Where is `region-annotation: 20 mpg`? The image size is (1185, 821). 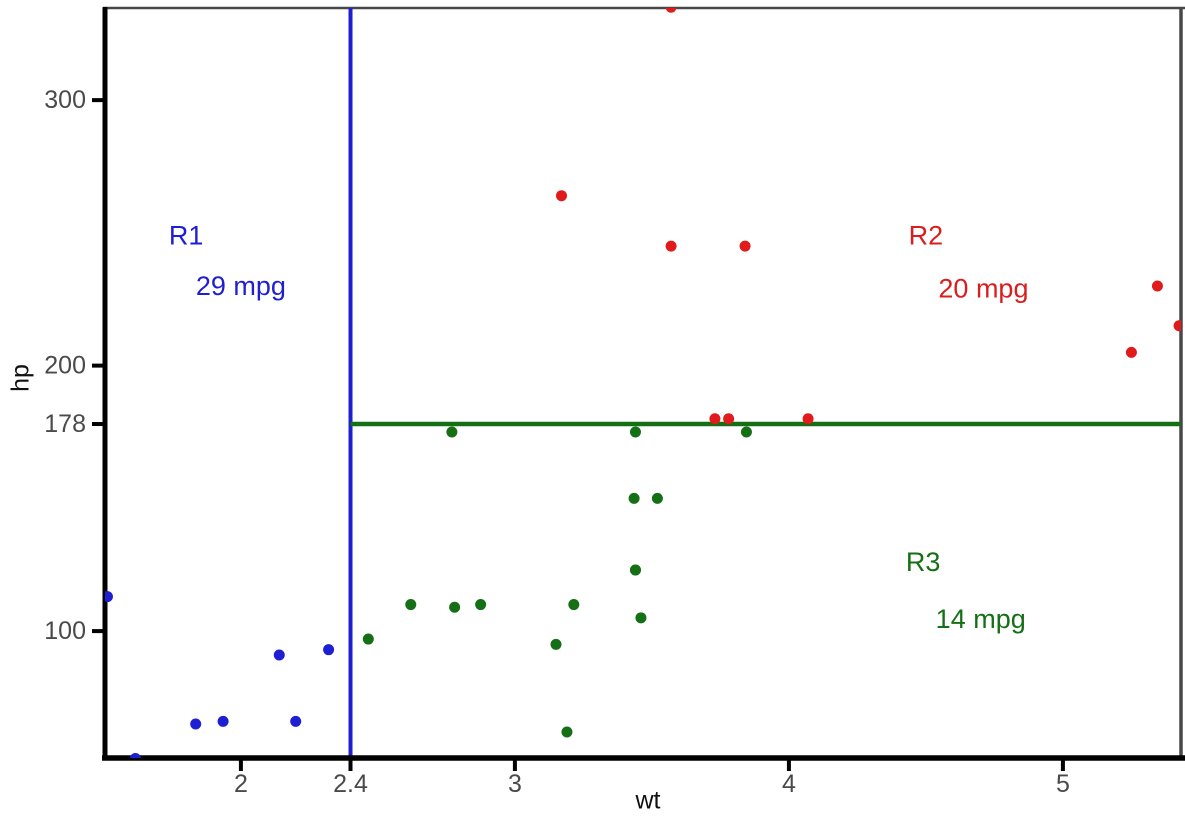
region-annotation: 20 mpg is located at coordinates (983, 289).